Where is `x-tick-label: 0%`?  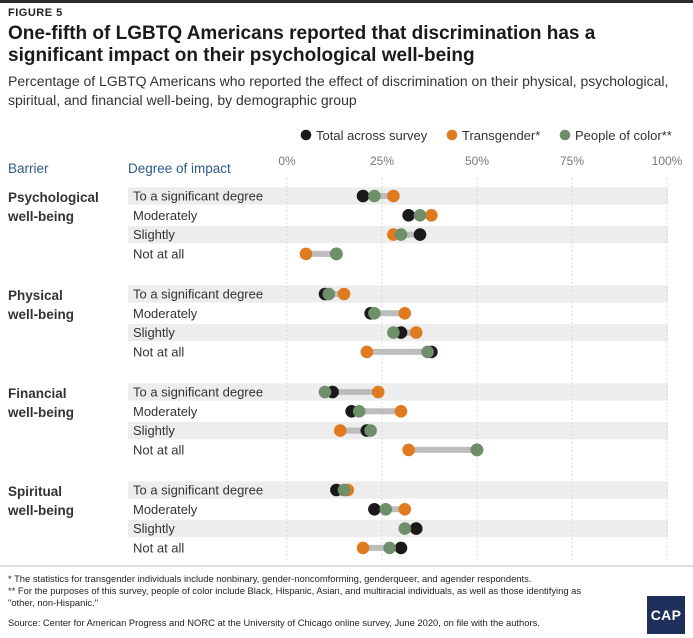 x-tick-label: 0% is located at coordinates (287, 161).